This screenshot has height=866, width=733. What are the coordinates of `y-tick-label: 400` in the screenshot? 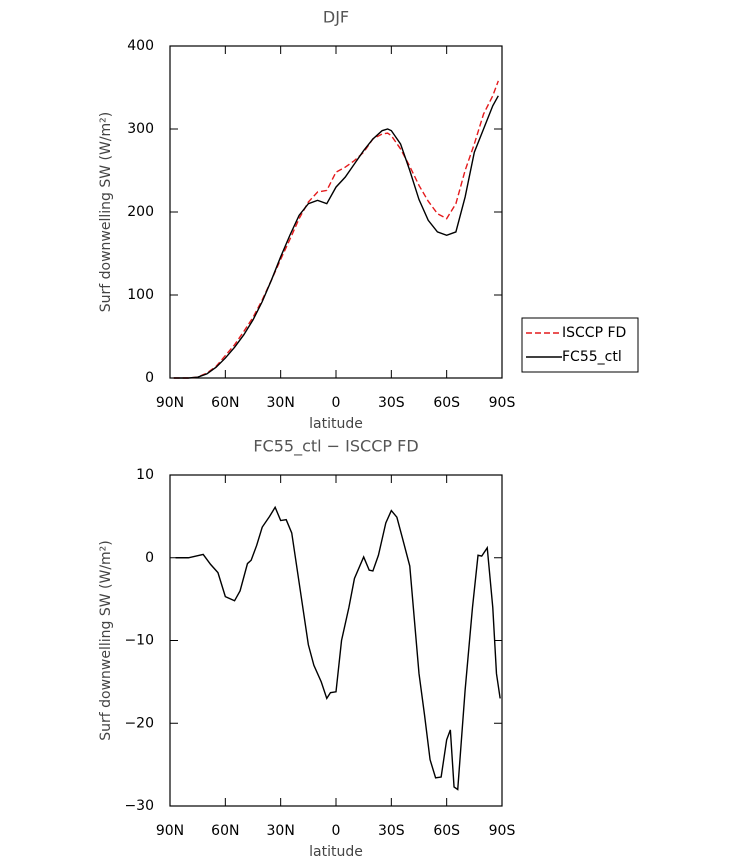 It's located at (140, 46).